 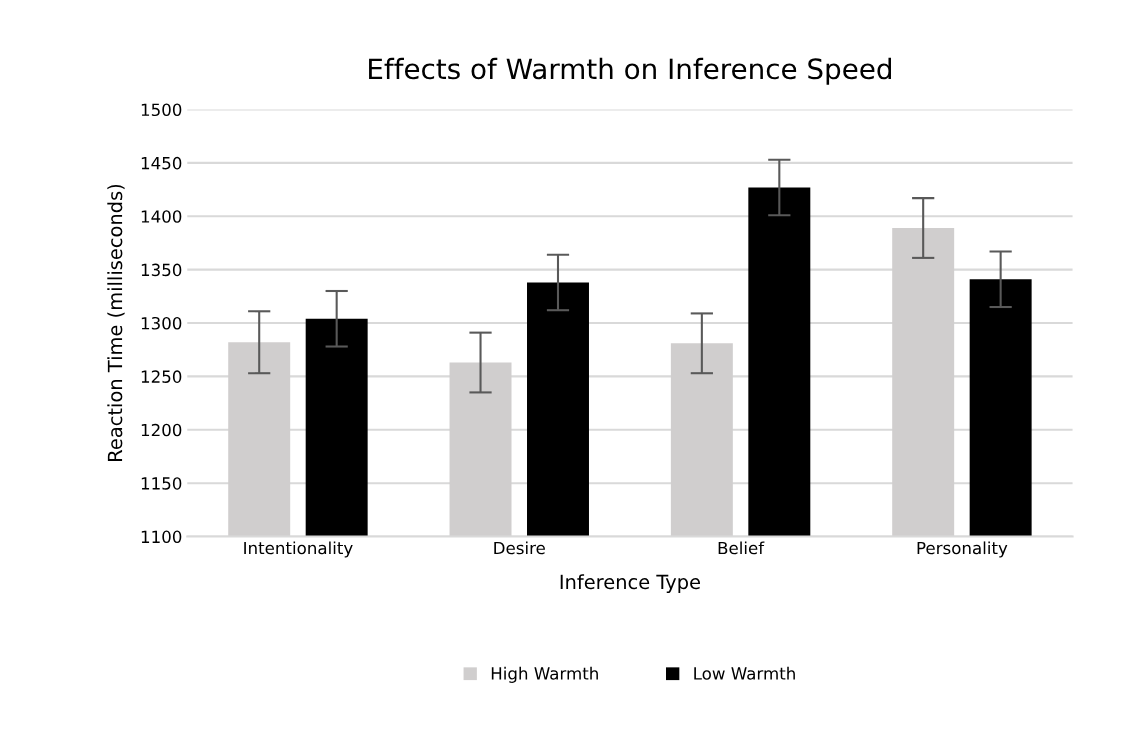 What do you see at coordinates (161, 483) in the screenshot?
I see `y-tick-label: 1150` at bounding box center [161, 483].